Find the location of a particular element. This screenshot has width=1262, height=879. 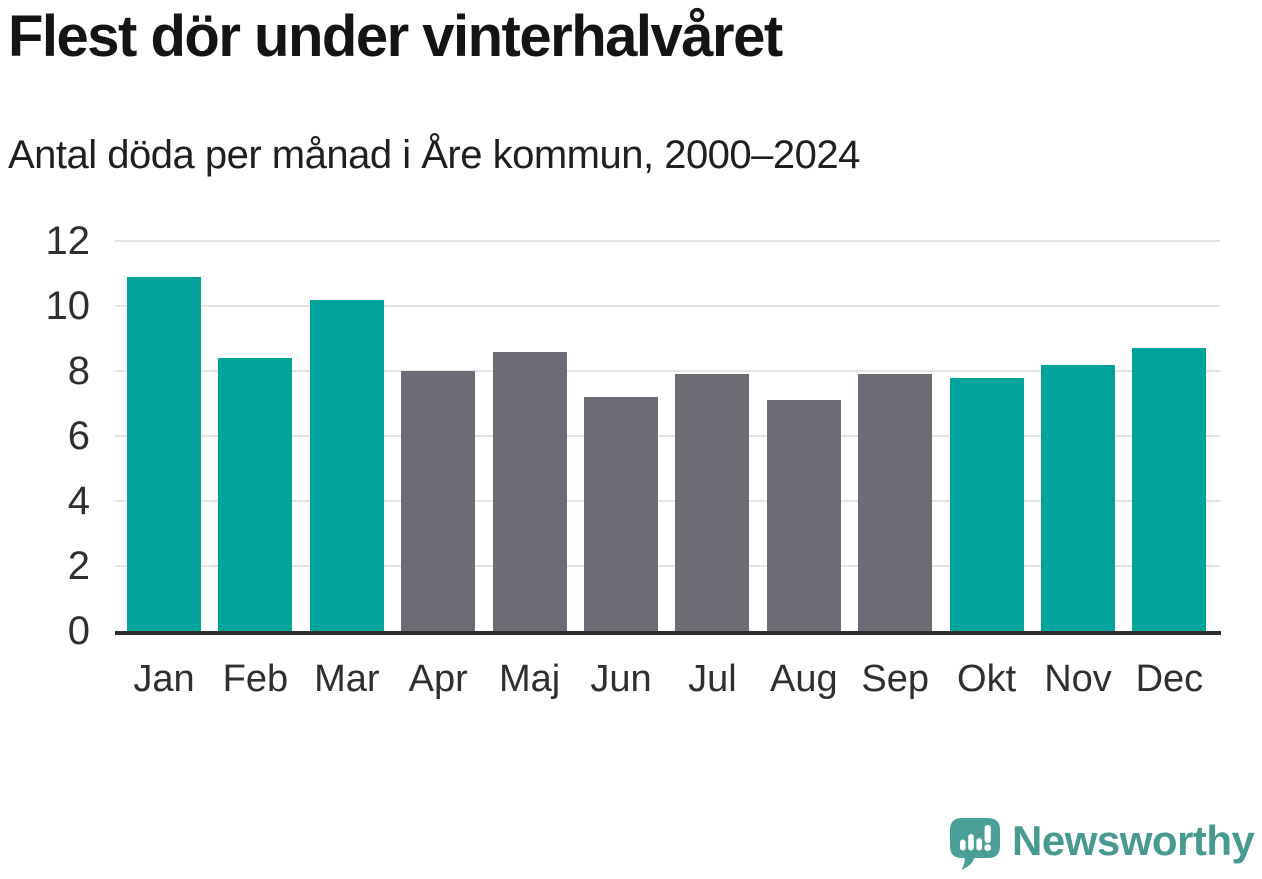

x-tick-label-feb: Feb is located at coordinates (255, 679).